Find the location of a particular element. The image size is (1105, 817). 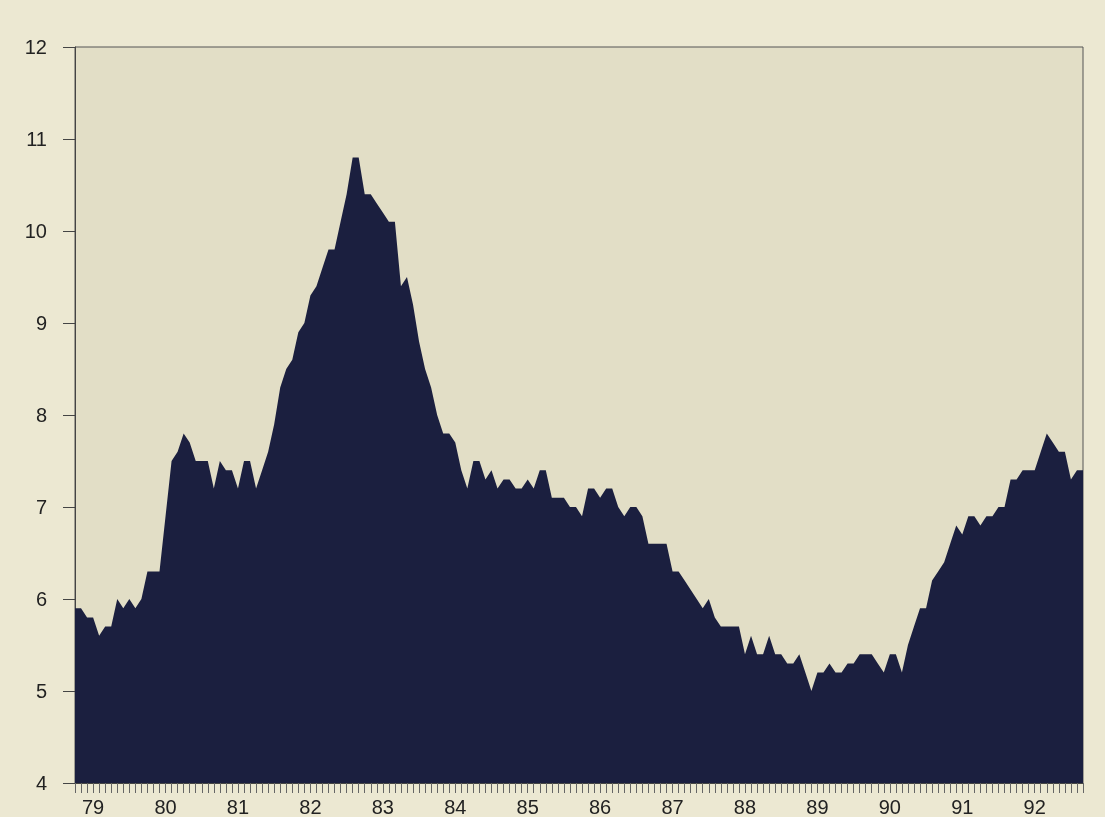

x-tick-label: 83 is located at coordinates (382, 806).